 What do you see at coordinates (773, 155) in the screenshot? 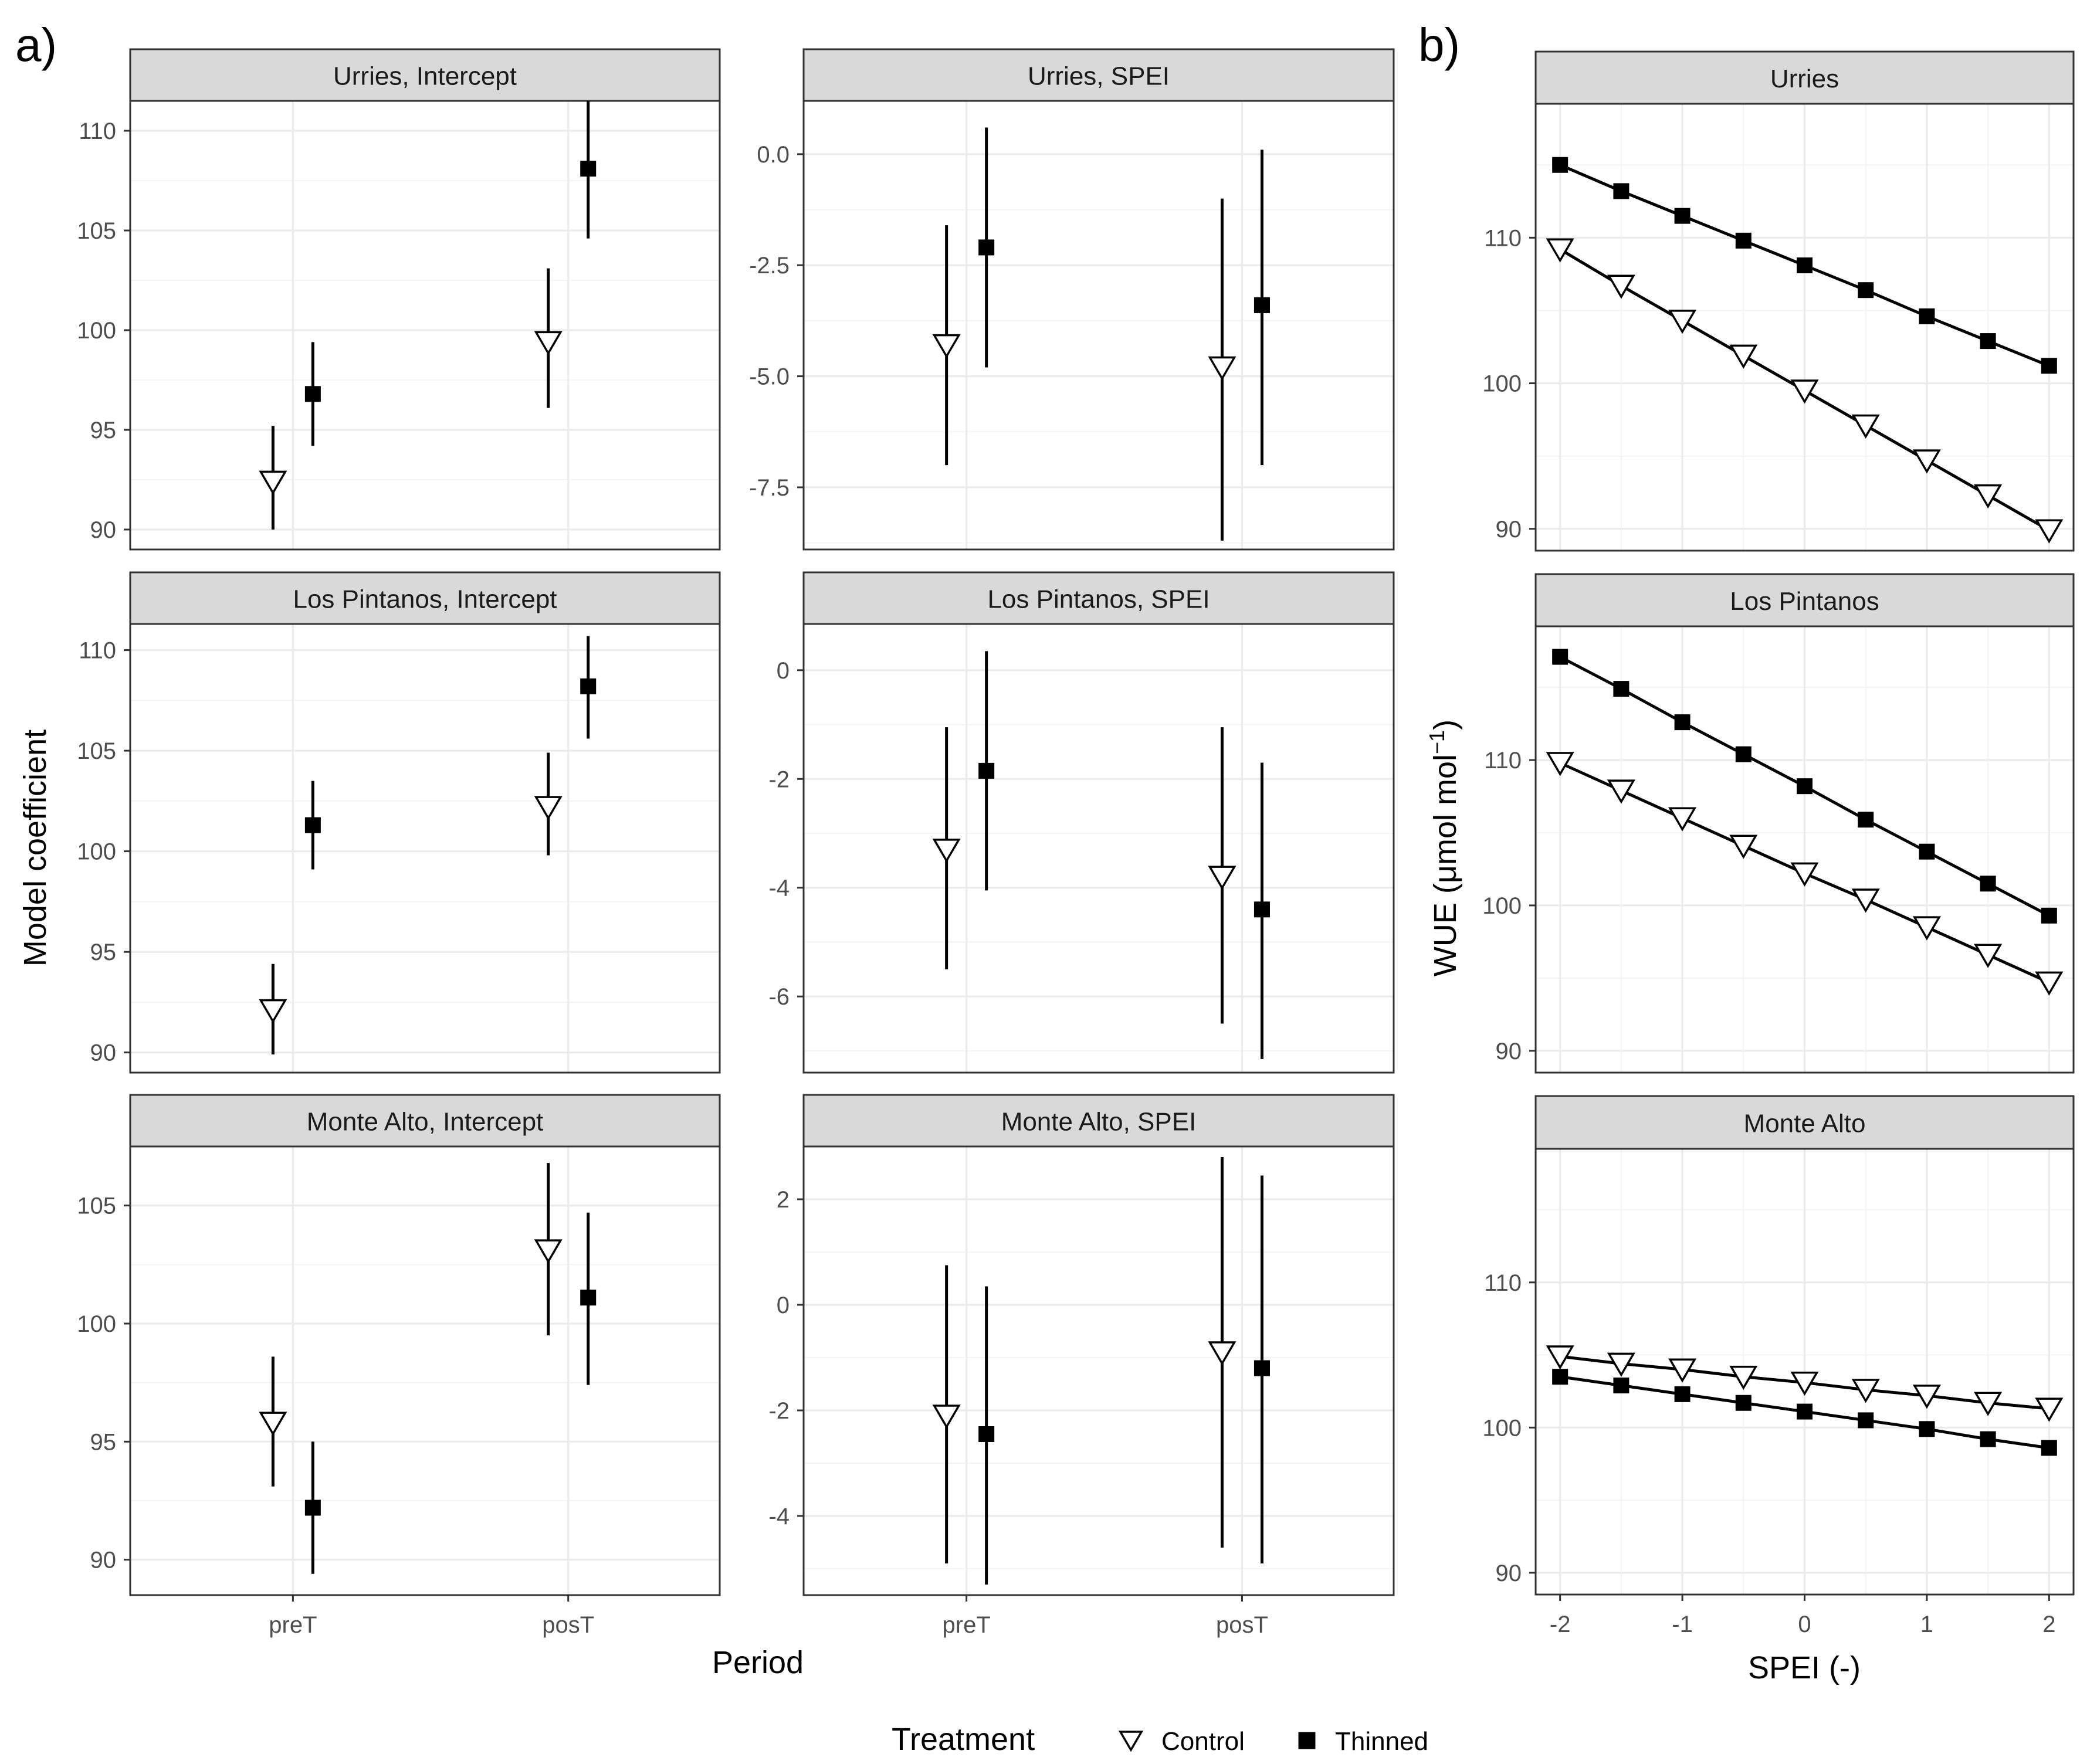
I see `y-tick-label: 0.0` at bounding box center [773, 155].